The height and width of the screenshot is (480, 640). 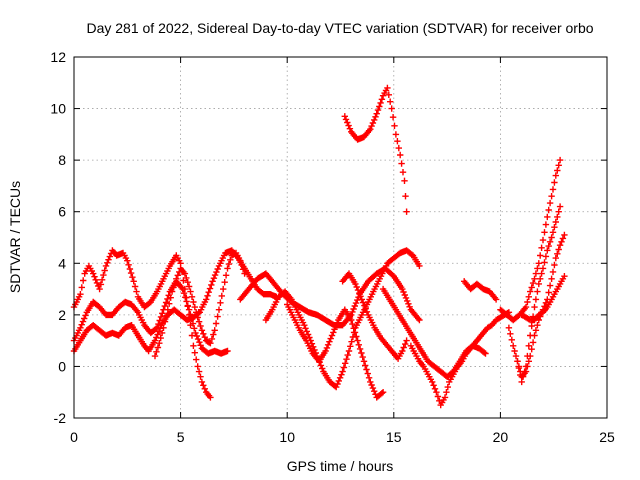 I want to click on marks-trace-p, so click(x=543, y=298).